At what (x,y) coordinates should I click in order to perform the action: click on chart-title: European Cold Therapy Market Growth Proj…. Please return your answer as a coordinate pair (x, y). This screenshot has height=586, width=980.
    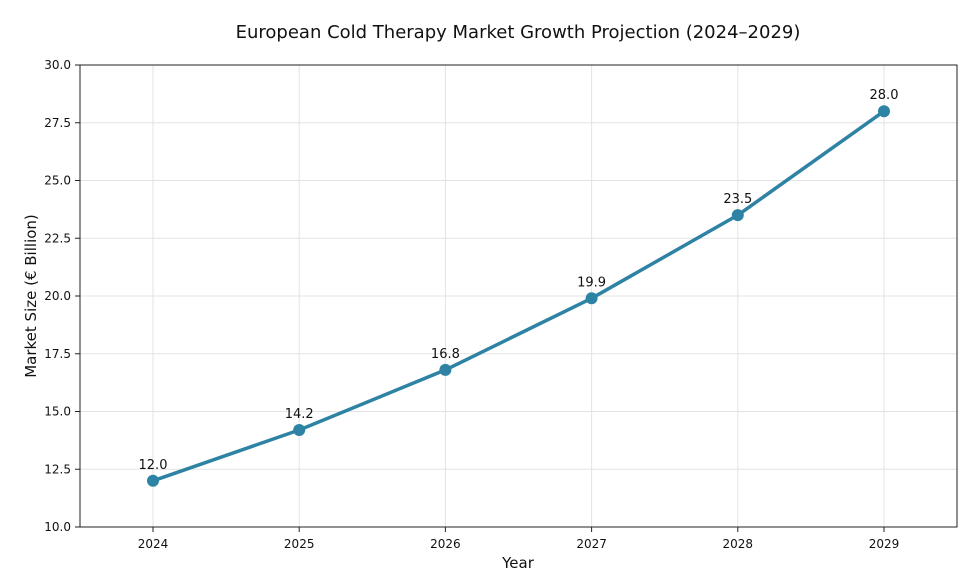
    Looking at the image, I should click on (518, 32).